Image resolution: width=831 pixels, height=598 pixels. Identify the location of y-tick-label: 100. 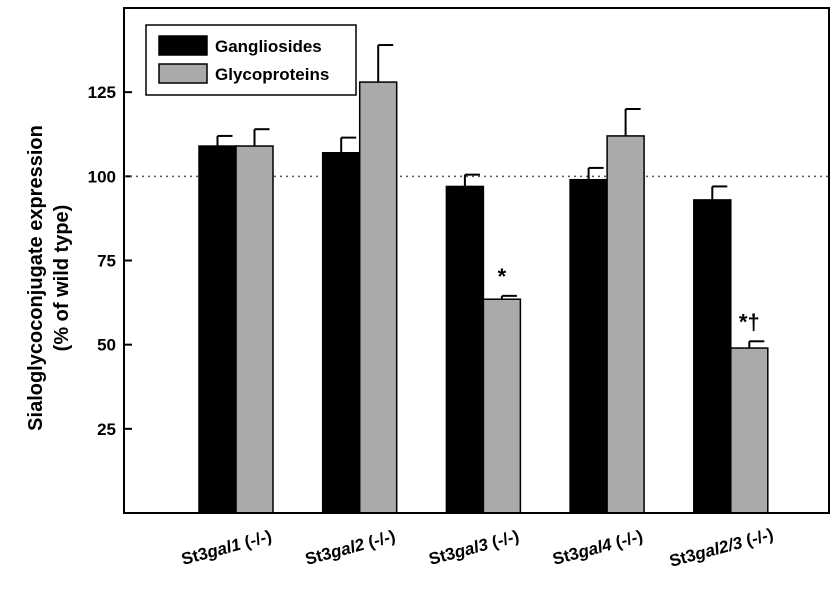
(102, 176).